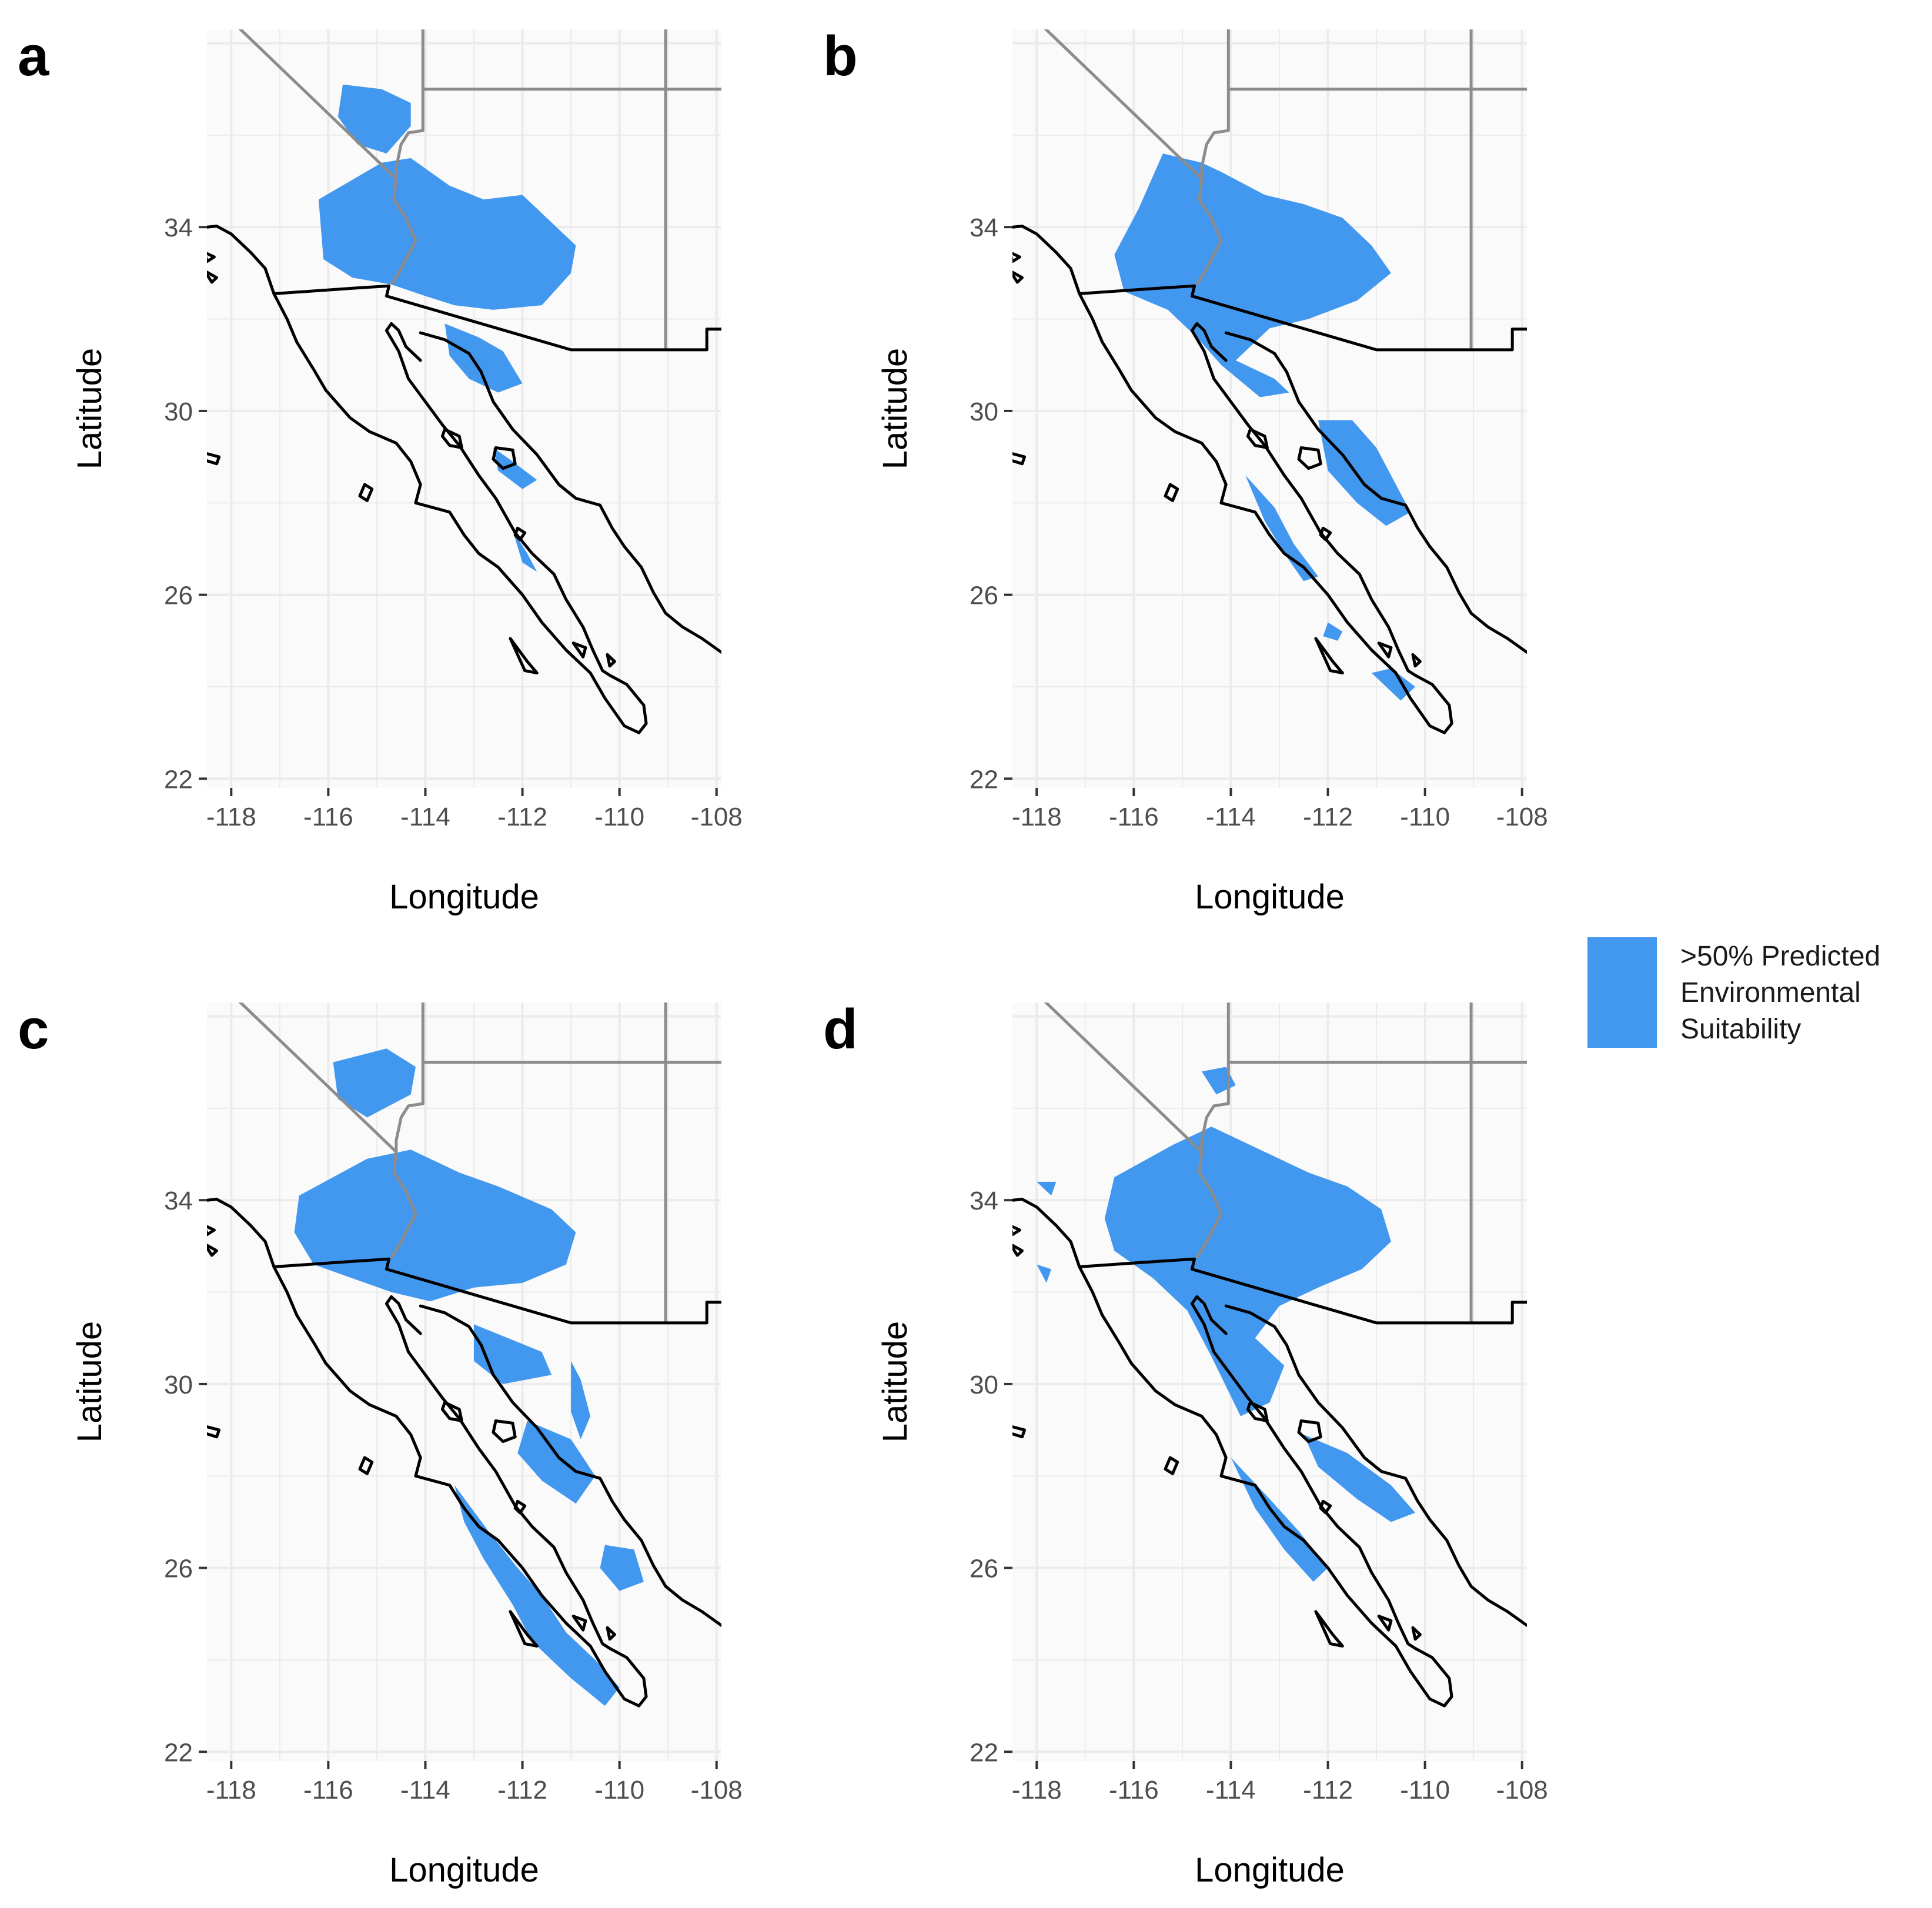  What do you see at coordinates (1425, 817) in the screenshot?
I see `x-tick-label: -110` at bounding box center [1425, 817].